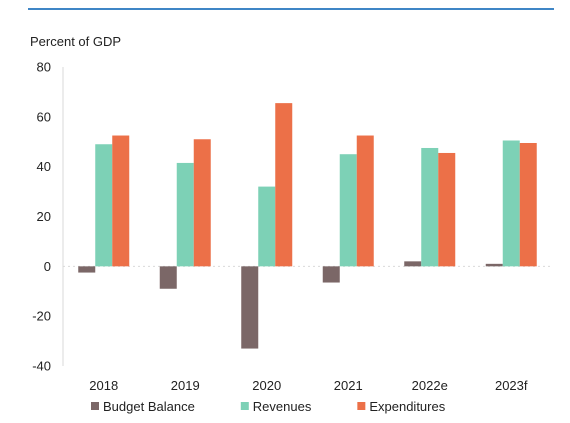 The height and width of the screenshot is (423, 570). I want to click on legend-label: Expenditures, so click(407, 406).